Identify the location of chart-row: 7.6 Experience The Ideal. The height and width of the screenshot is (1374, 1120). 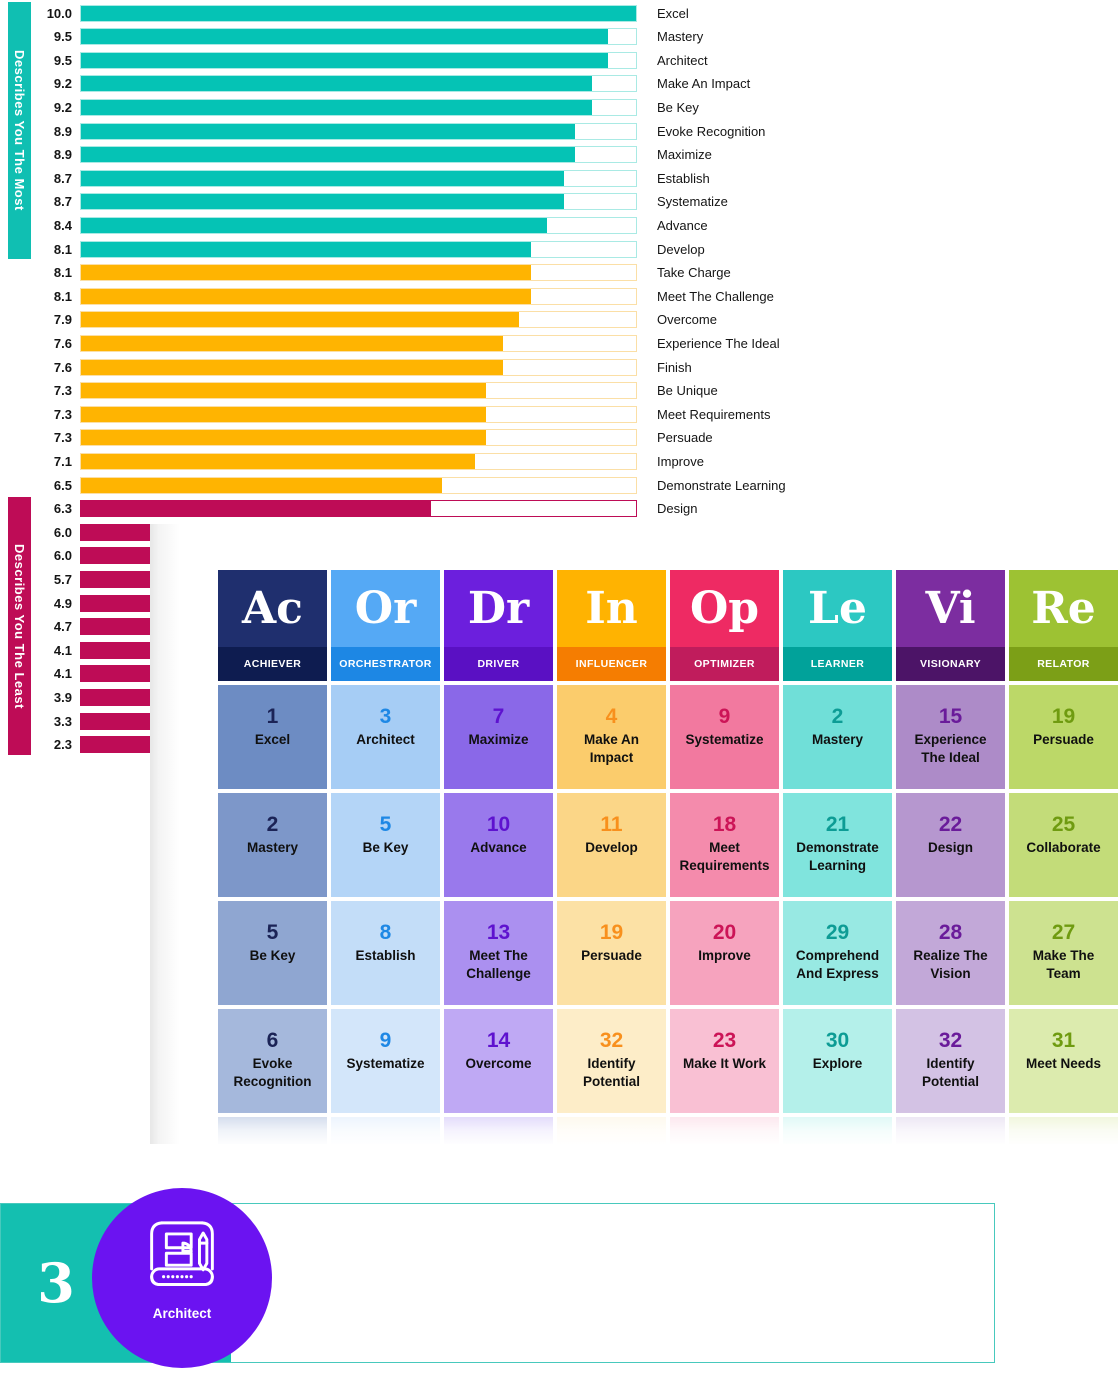
(560, 343).